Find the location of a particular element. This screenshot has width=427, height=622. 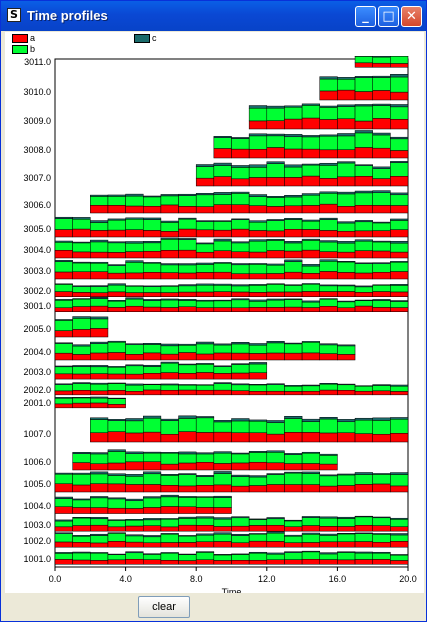

maximize-icon: □ is located at coordinates (388, 16).